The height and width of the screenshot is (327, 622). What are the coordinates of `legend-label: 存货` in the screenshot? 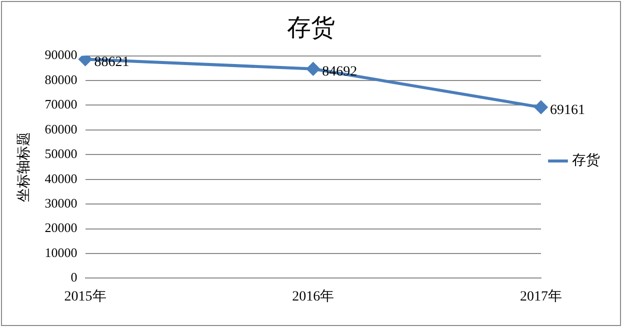 It's located at (586, 160).